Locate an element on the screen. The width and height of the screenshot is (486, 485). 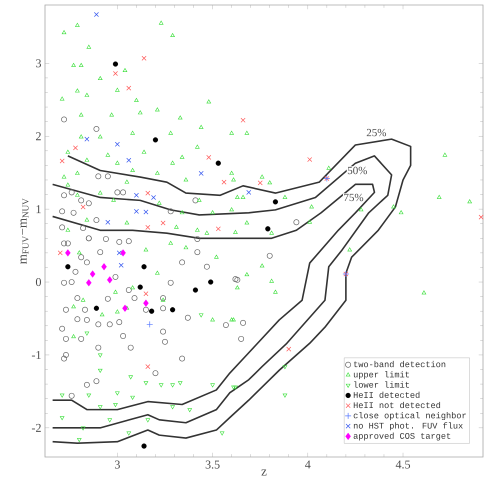
y-tick-label: -1 is located at coordinates (36, 354).